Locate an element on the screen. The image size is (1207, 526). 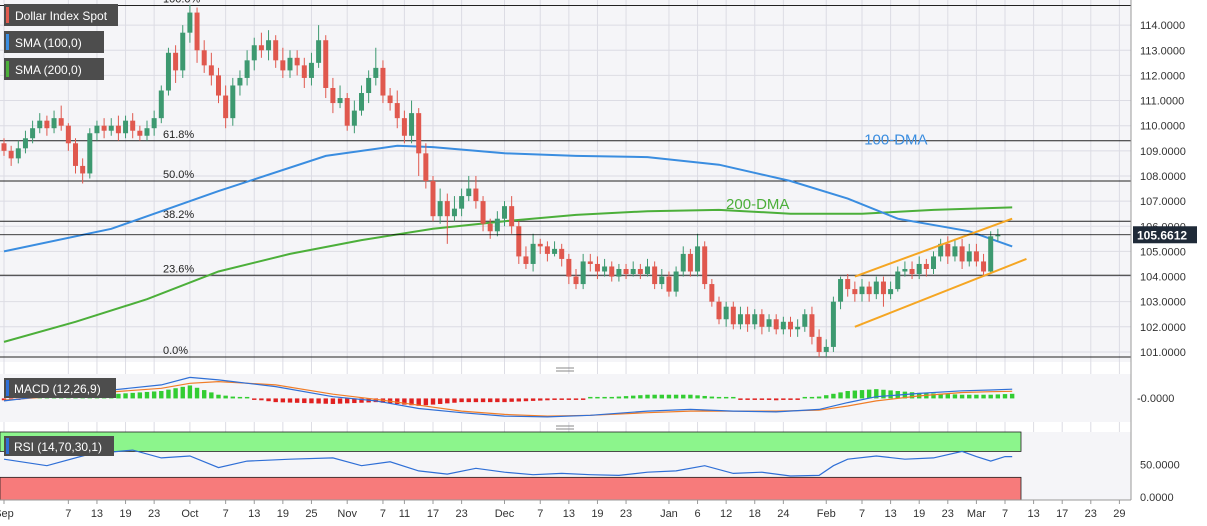
legend-sma200-box is located at coordinates (54, 69).